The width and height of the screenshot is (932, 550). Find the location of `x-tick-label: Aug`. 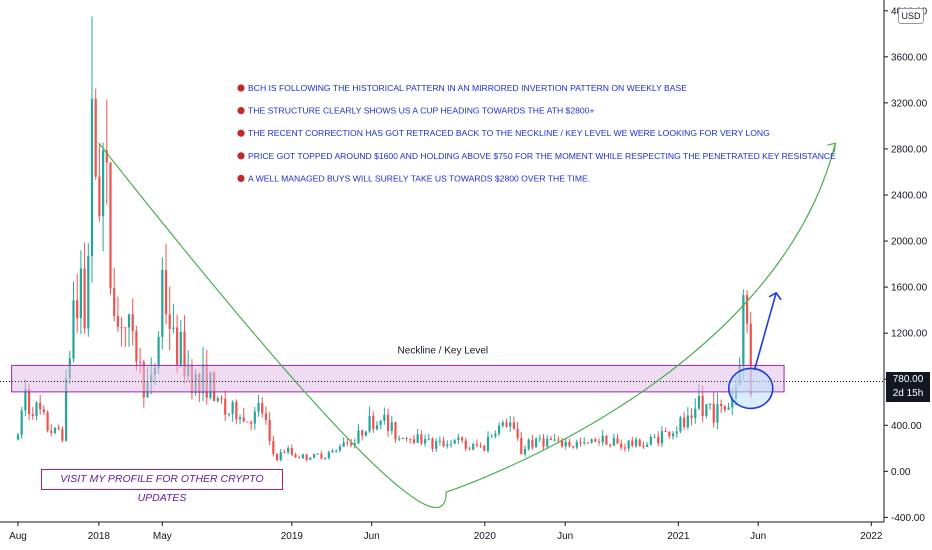

x-tick-label: Aug is located at coordinates (18, 536).